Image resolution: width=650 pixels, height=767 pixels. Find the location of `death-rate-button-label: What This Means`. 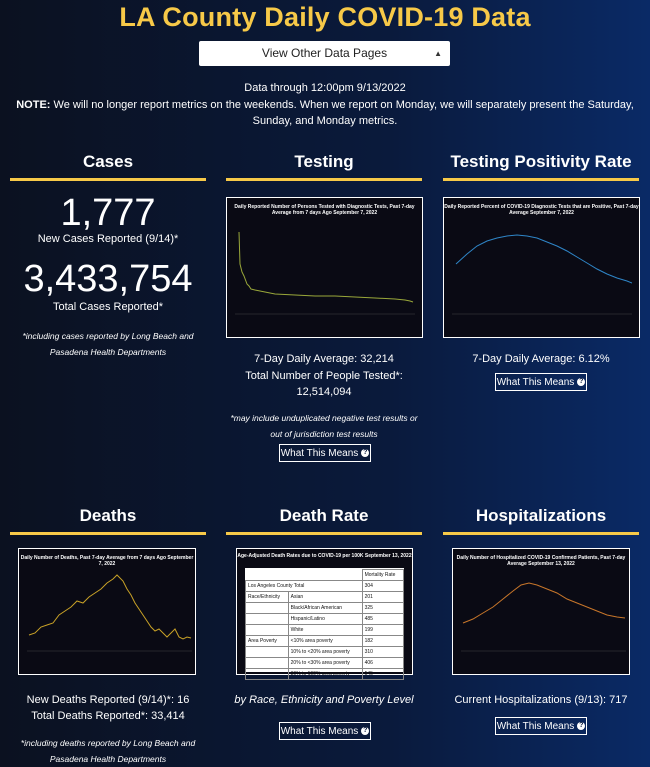

death-rate-button-label: What This Means is located at coordinates (319, 731).